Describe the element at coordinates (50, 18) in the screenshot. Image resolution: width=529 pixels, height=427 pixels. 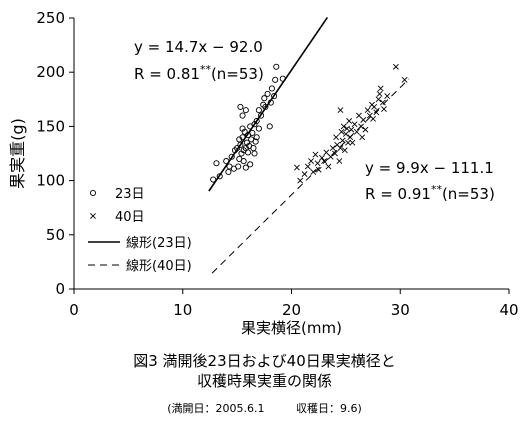
I see `y-tick-label: 250` at that location.